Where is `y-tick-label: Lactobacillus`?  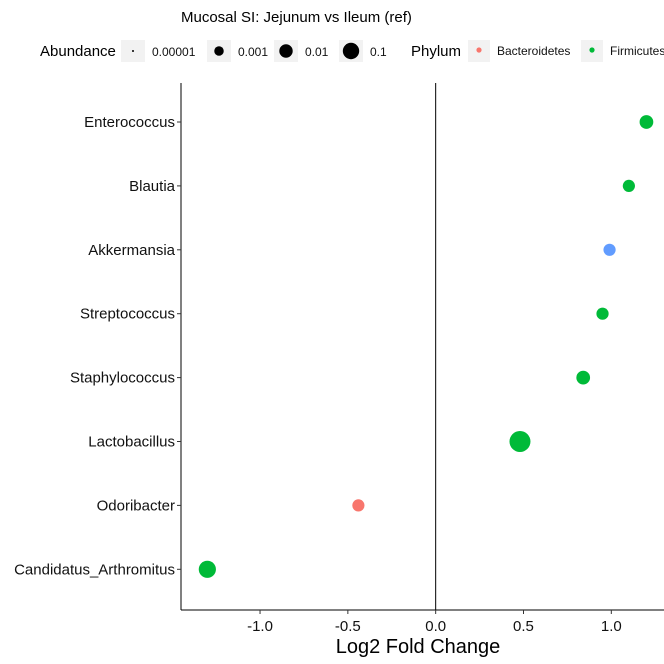
y-tick-label: Lactobacillus is located at coordinates (131, 442).